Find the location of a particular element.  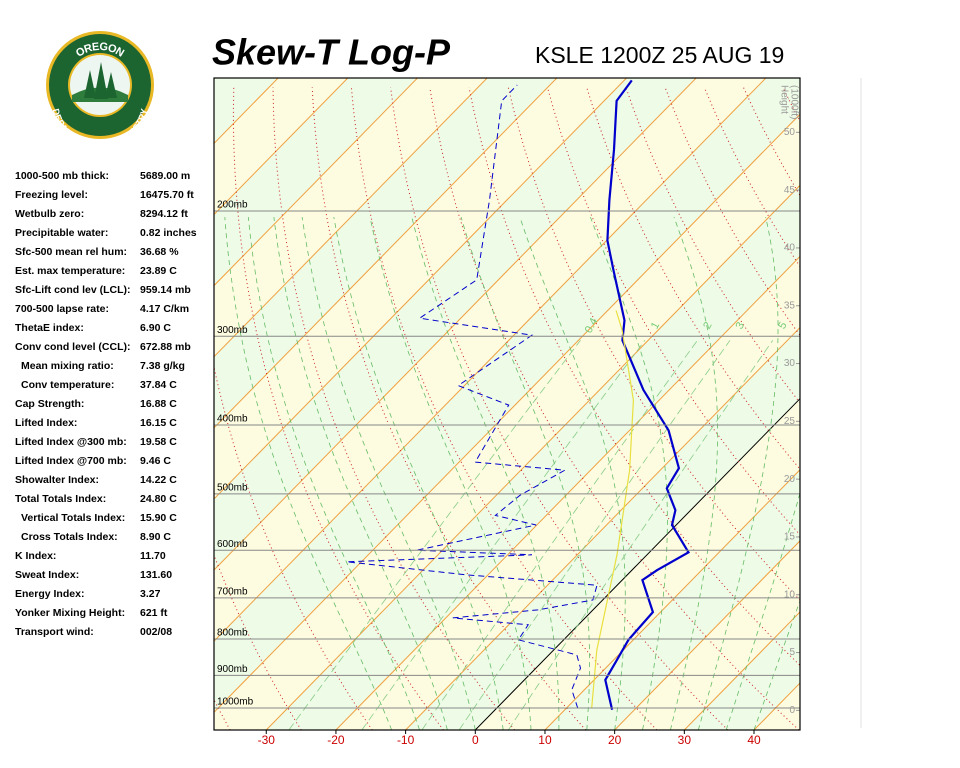

height-tick-label: 5 is located at coordinates (792, 652).